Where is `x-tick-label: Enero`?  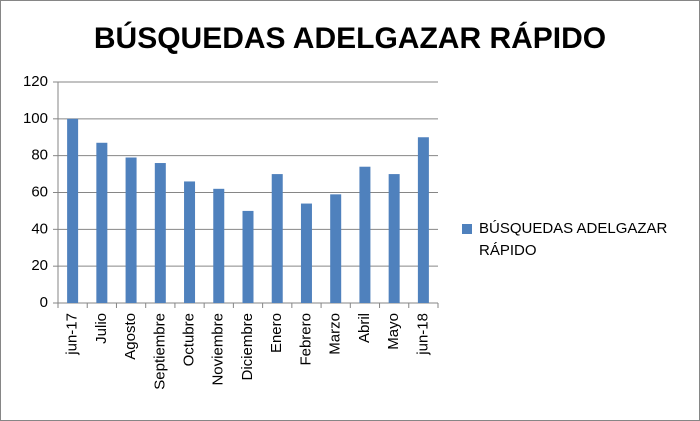 x-tick-label: Enero is located at coordinates (276, 333).